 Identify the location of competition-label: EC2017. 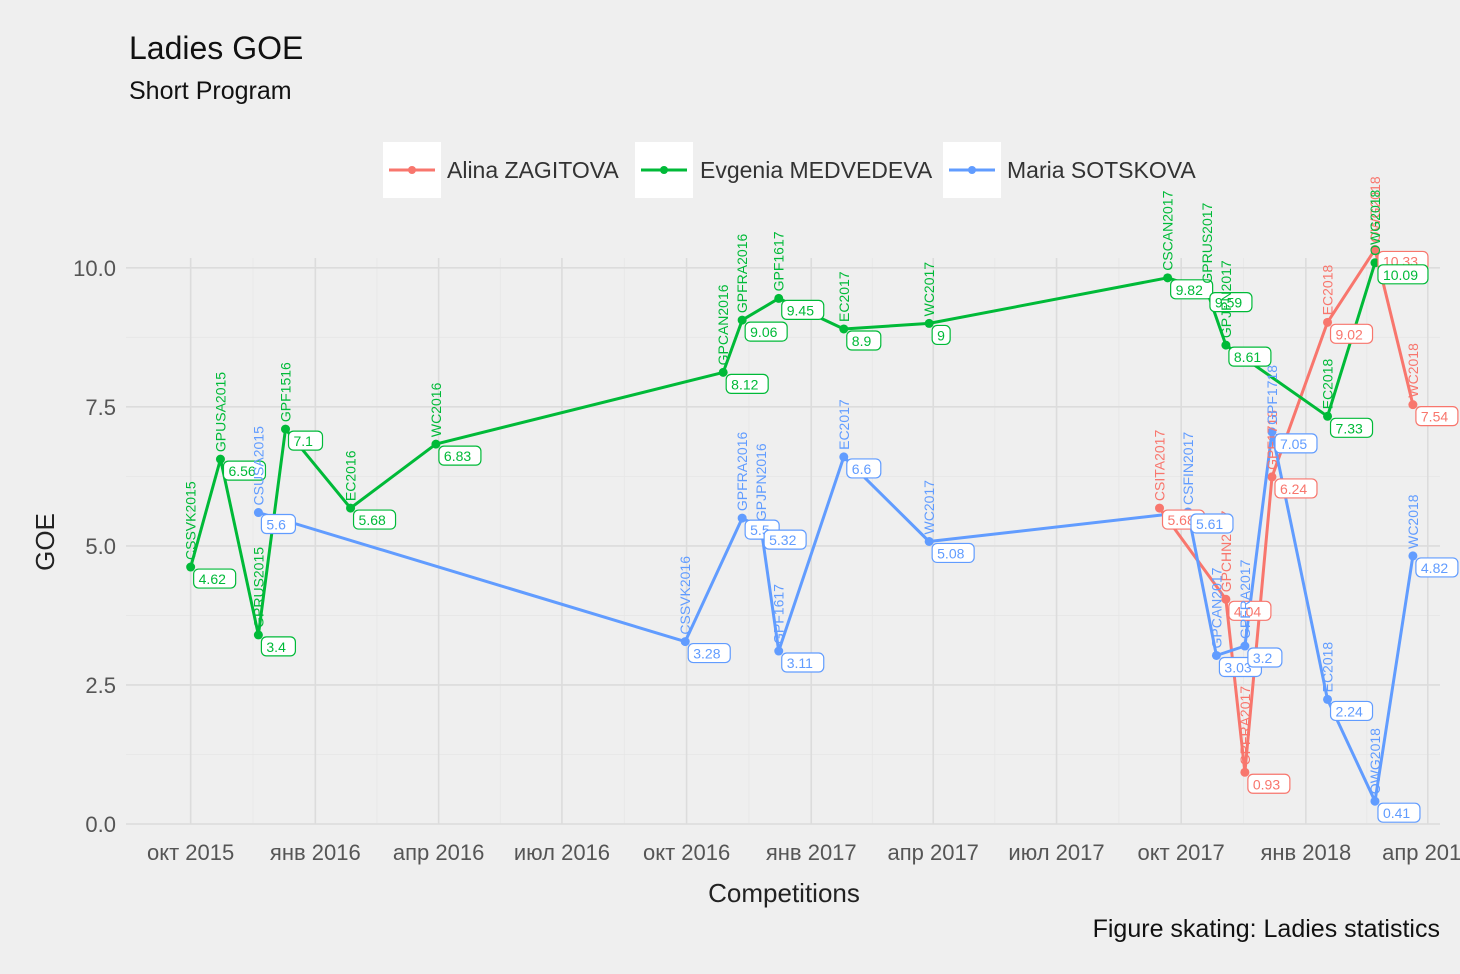
(844, 424).